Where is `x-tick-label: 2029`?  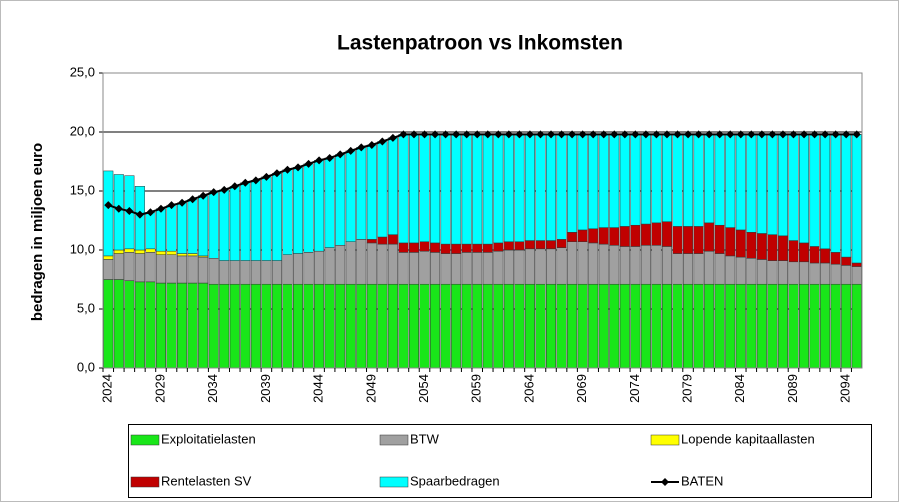 x-tick-label: 2029 is located at coordinates (159, 388).